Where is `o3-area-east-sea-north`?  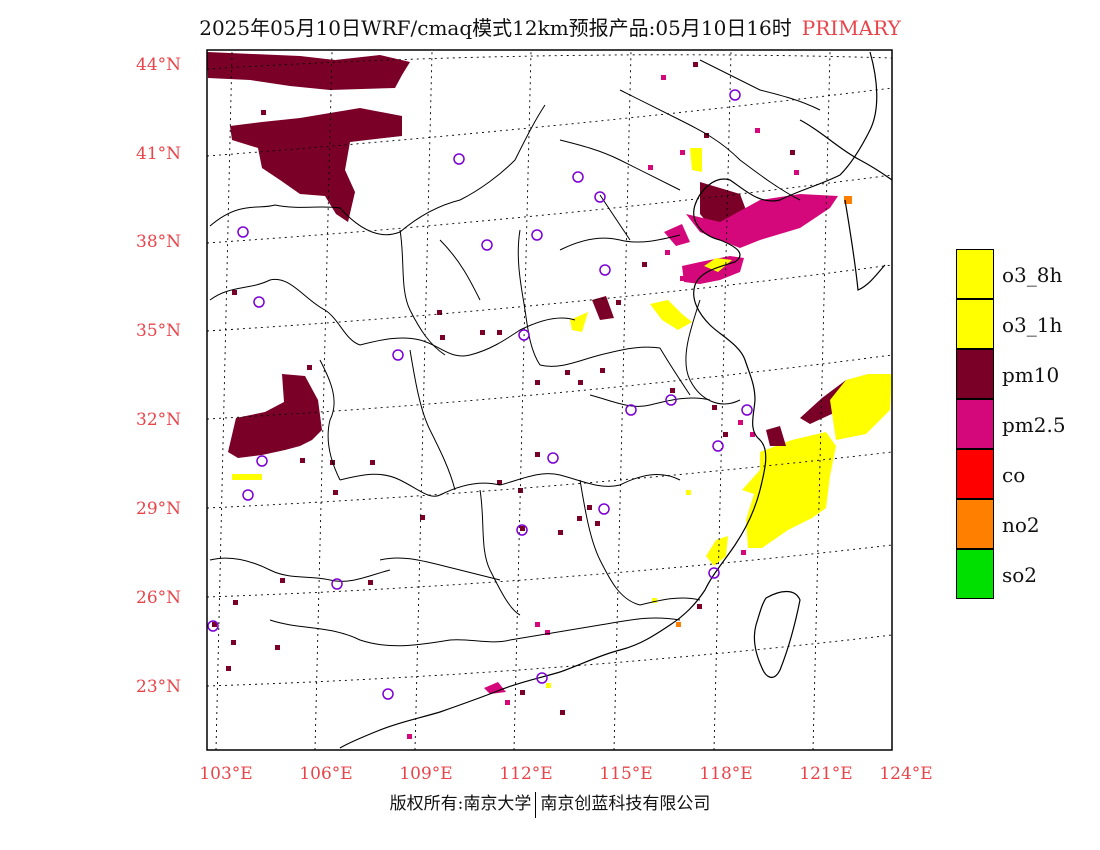
o3-area-east-sea-north is located at coordinates (861, 407).